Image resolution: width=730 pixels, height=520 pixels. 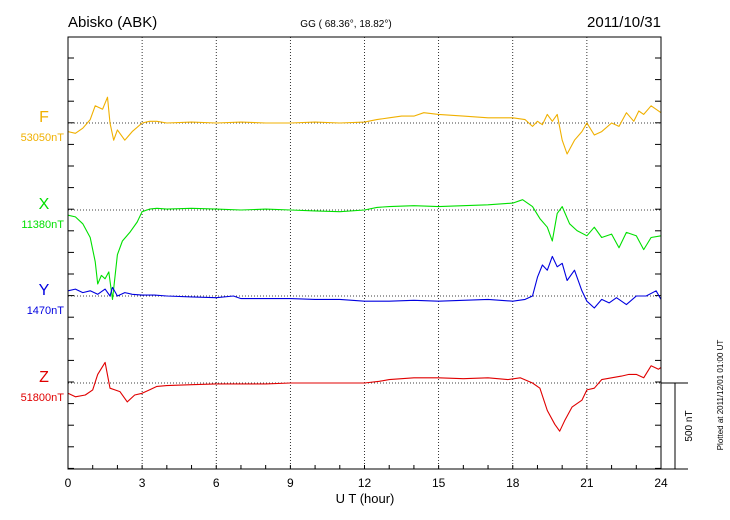 What do you see at coordinates (68, 483) in the screenshot?
I see `x-tick-label: 0` at bounding box center [68, 483].